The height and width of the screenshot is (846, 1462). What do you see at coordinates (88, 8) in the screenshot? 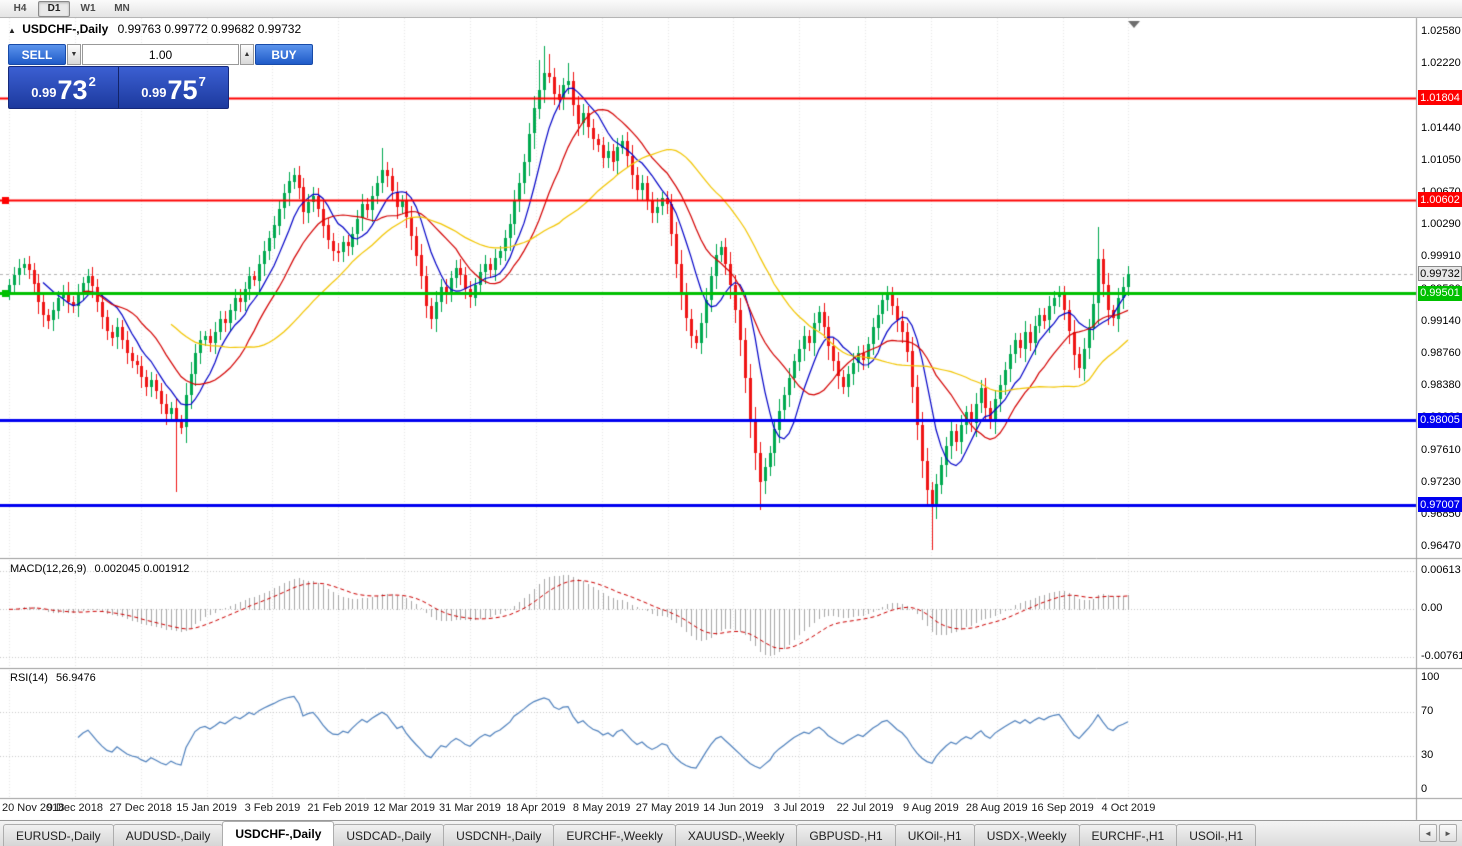
I see `timeframe-button-w1: W1` at bounding box center [88, 8].